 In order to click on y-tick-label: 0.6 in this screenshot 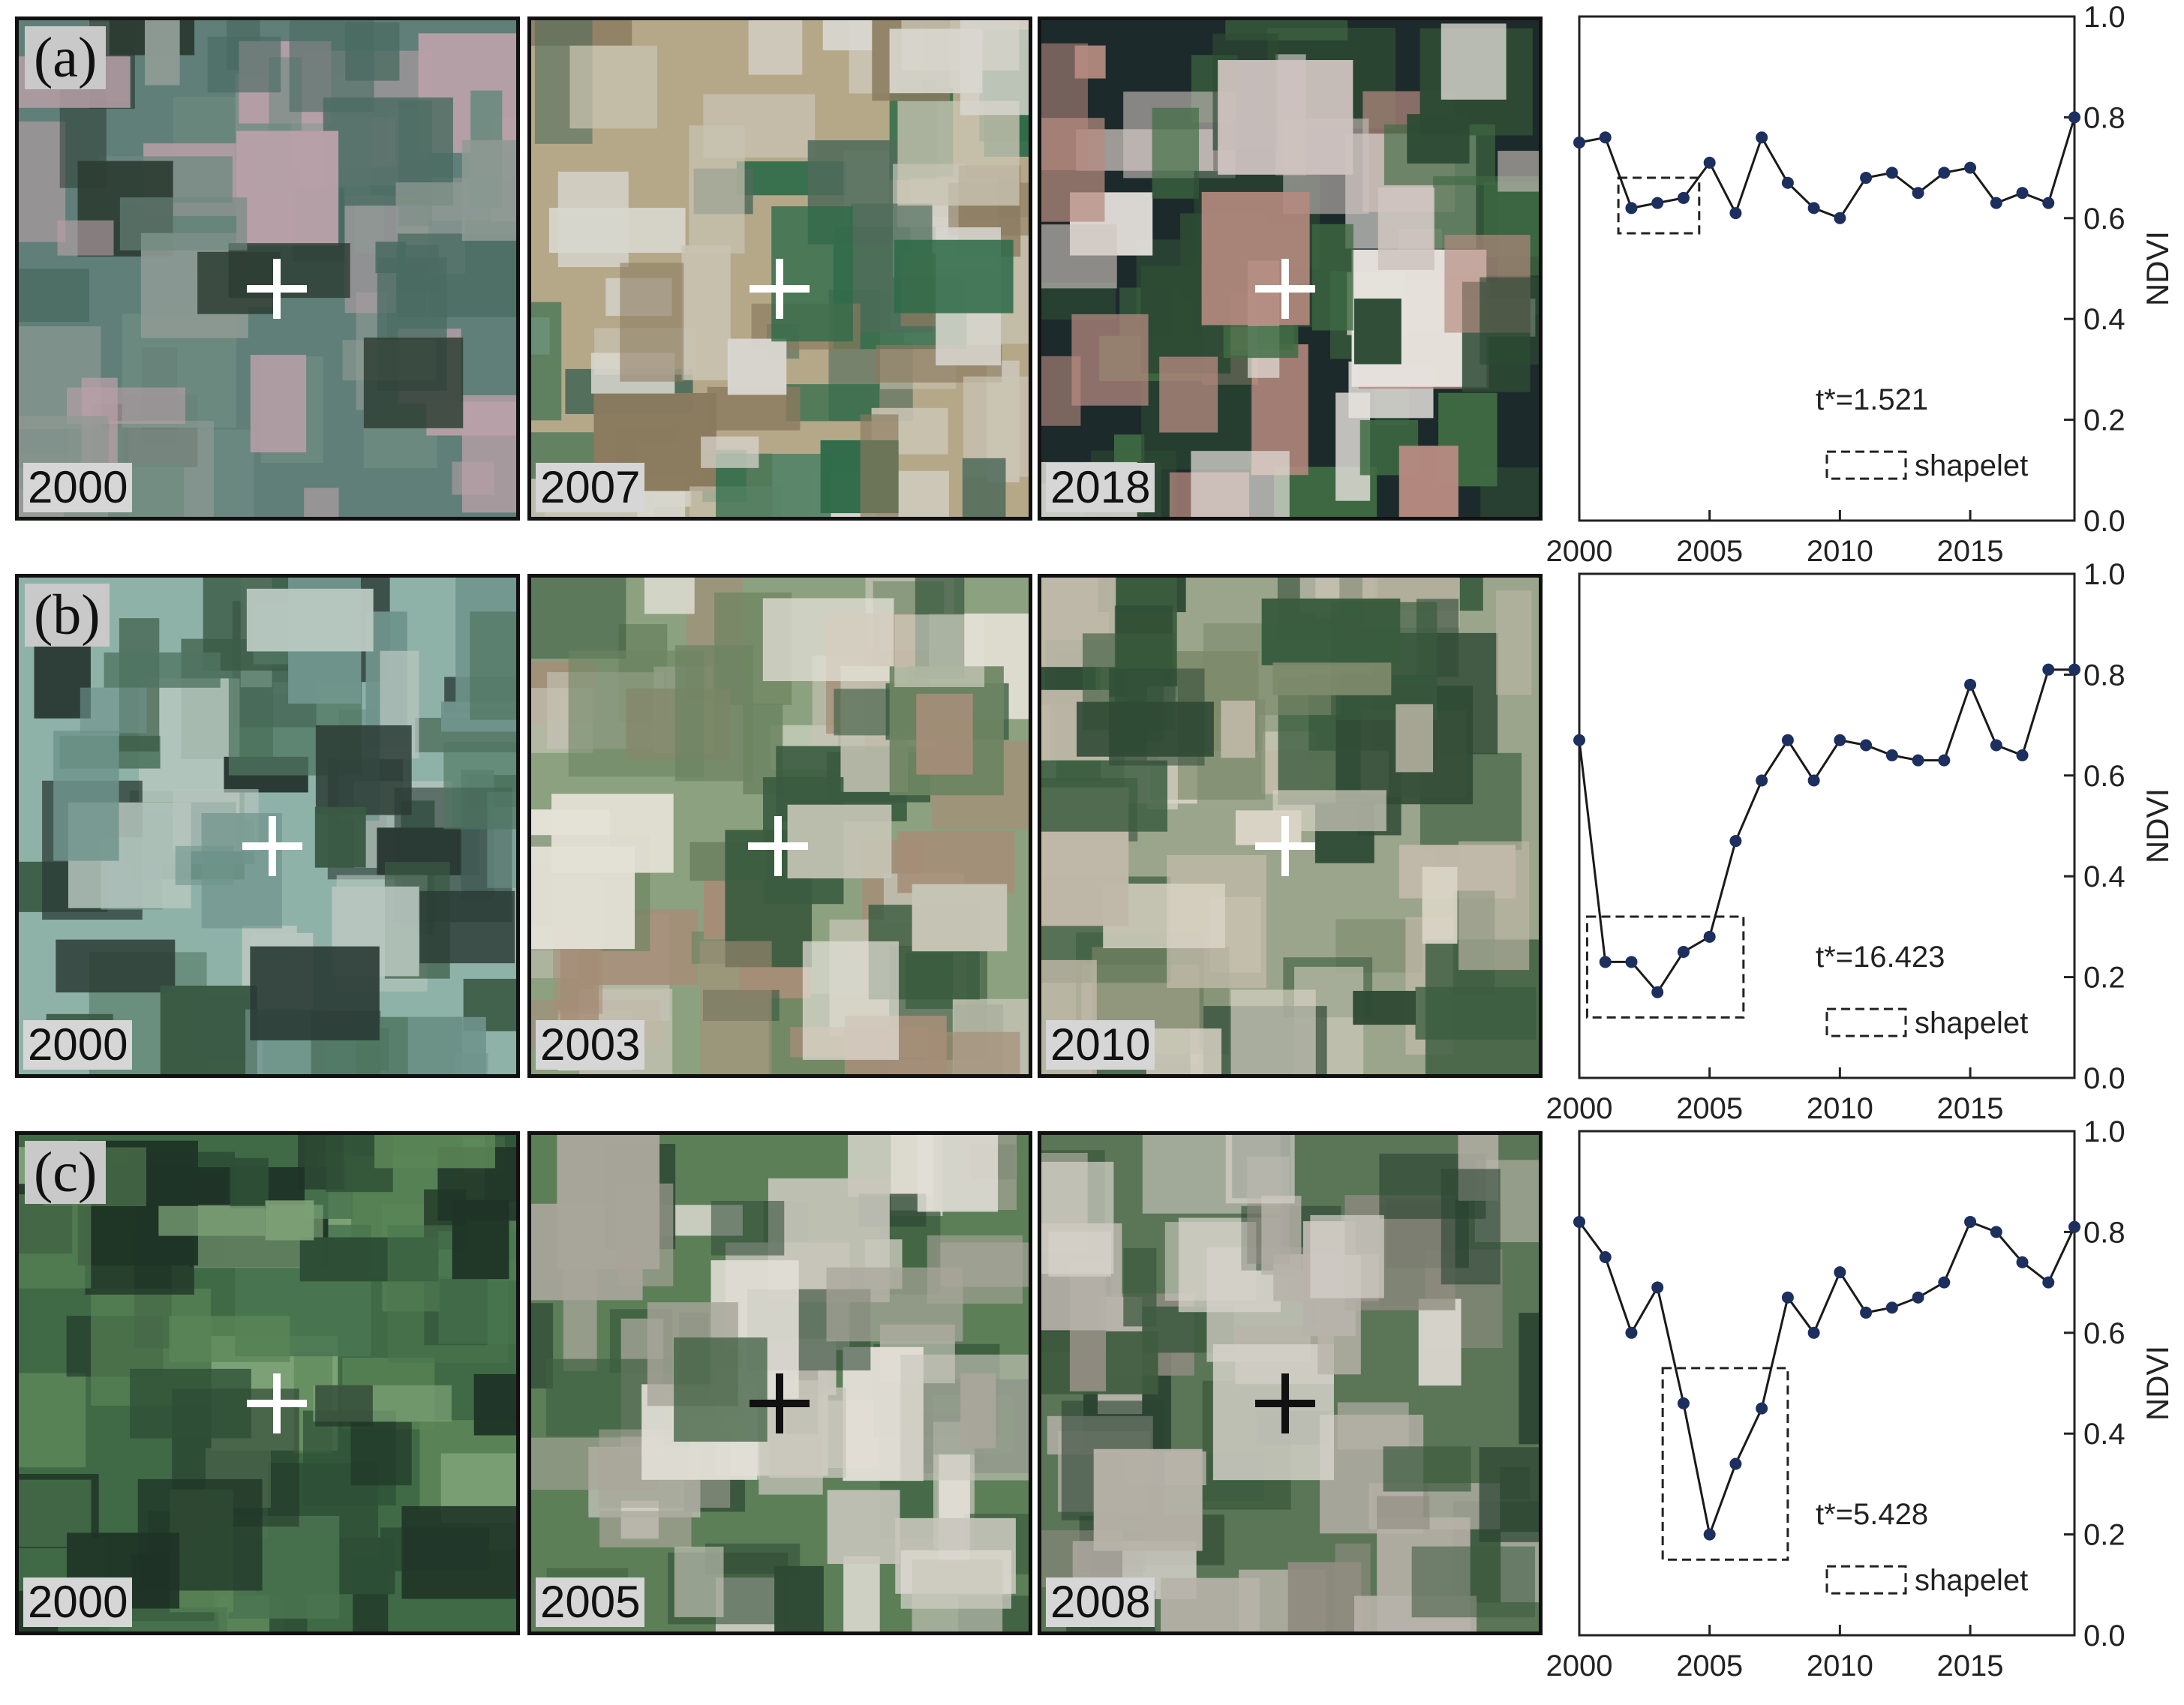, I will do `click(2104, 1334)`.